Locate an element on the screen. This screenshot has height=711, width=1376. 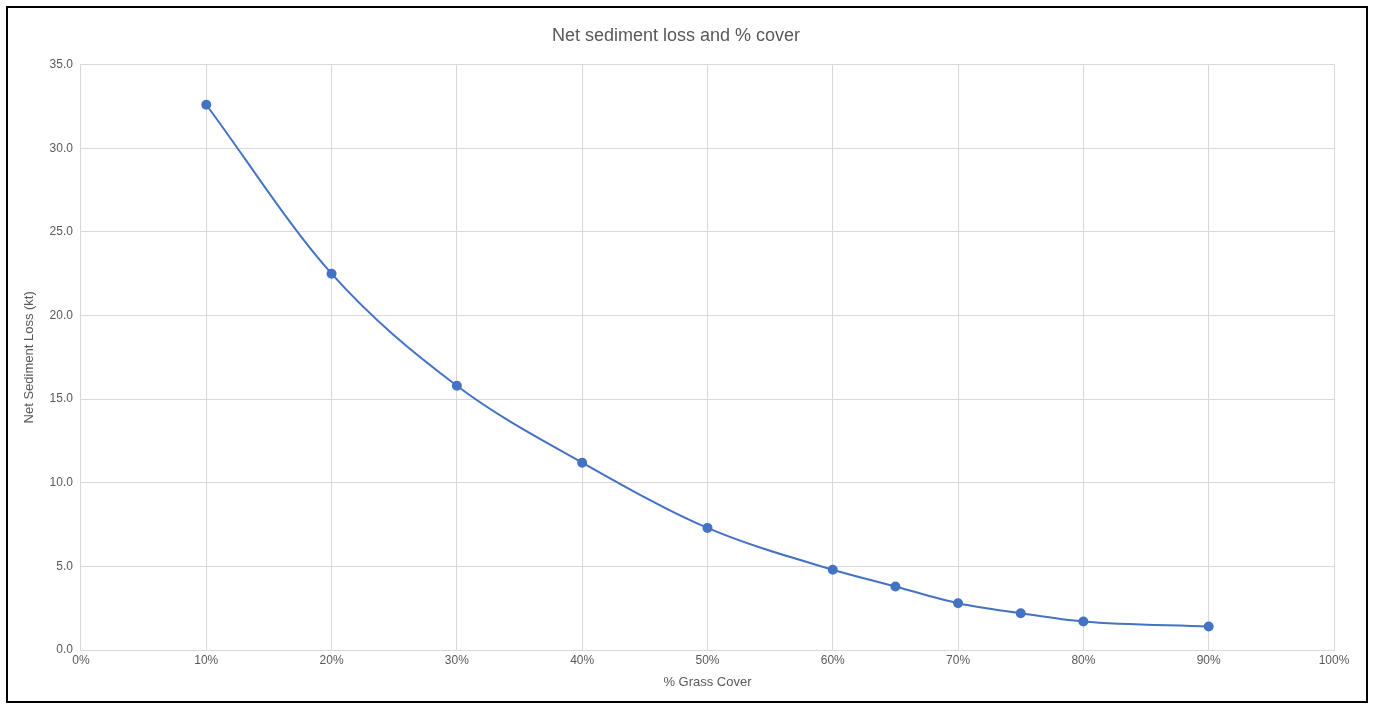
y-tick-label: 30.0 is located at coordinates (61, 147).